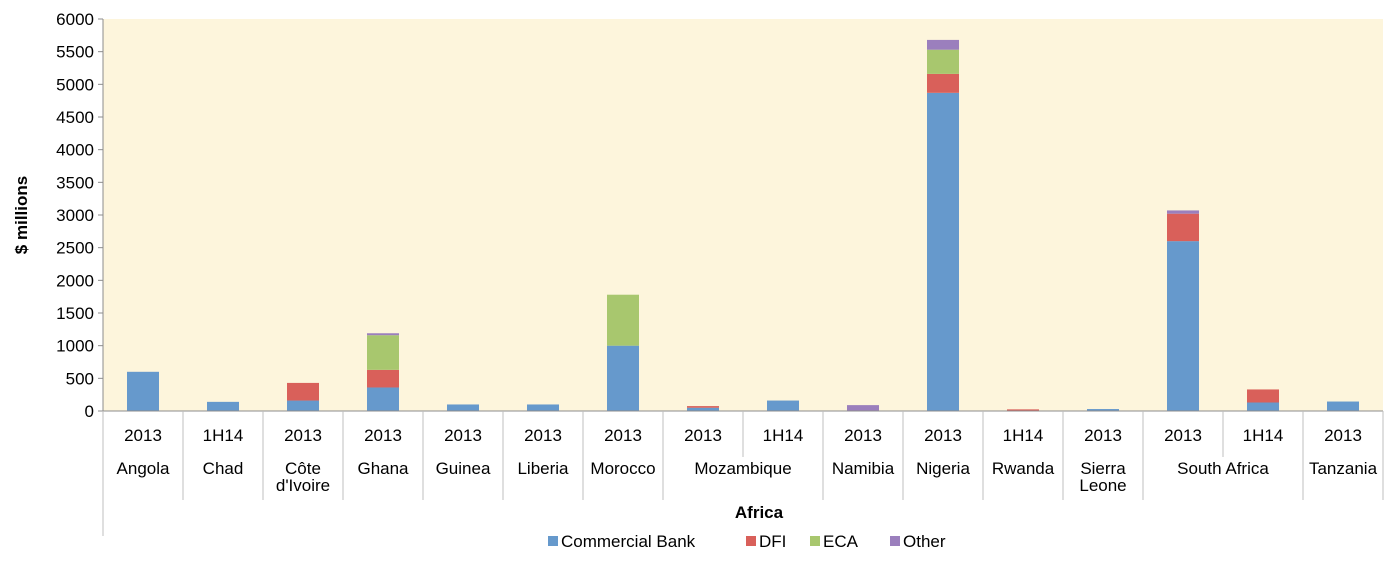  I want to click on x-group-label-line: Guinea, so click(463, 468).